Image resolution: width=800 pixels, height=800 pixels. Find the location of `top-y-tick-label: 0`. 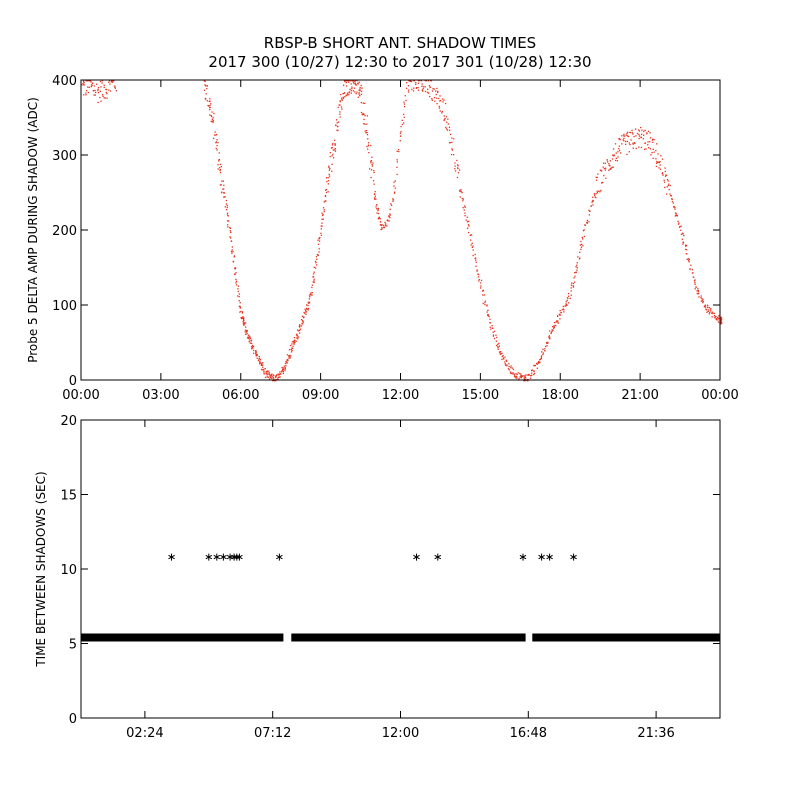

top-y-tick-label: 0 is located at coordinates (73, 381).